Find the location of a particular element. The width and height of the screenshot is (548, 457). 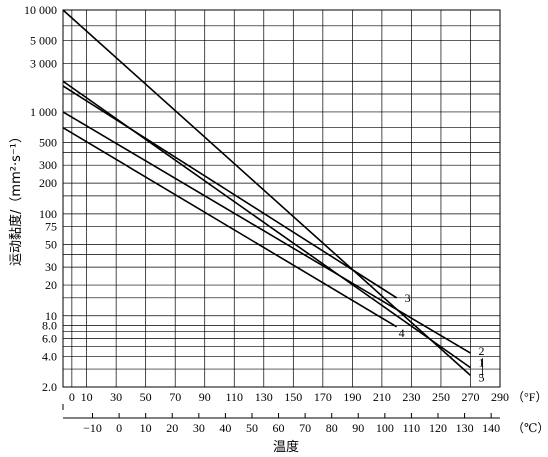

x-tick-label-fahrenheit: 50 is located at coordinates (146, 397).